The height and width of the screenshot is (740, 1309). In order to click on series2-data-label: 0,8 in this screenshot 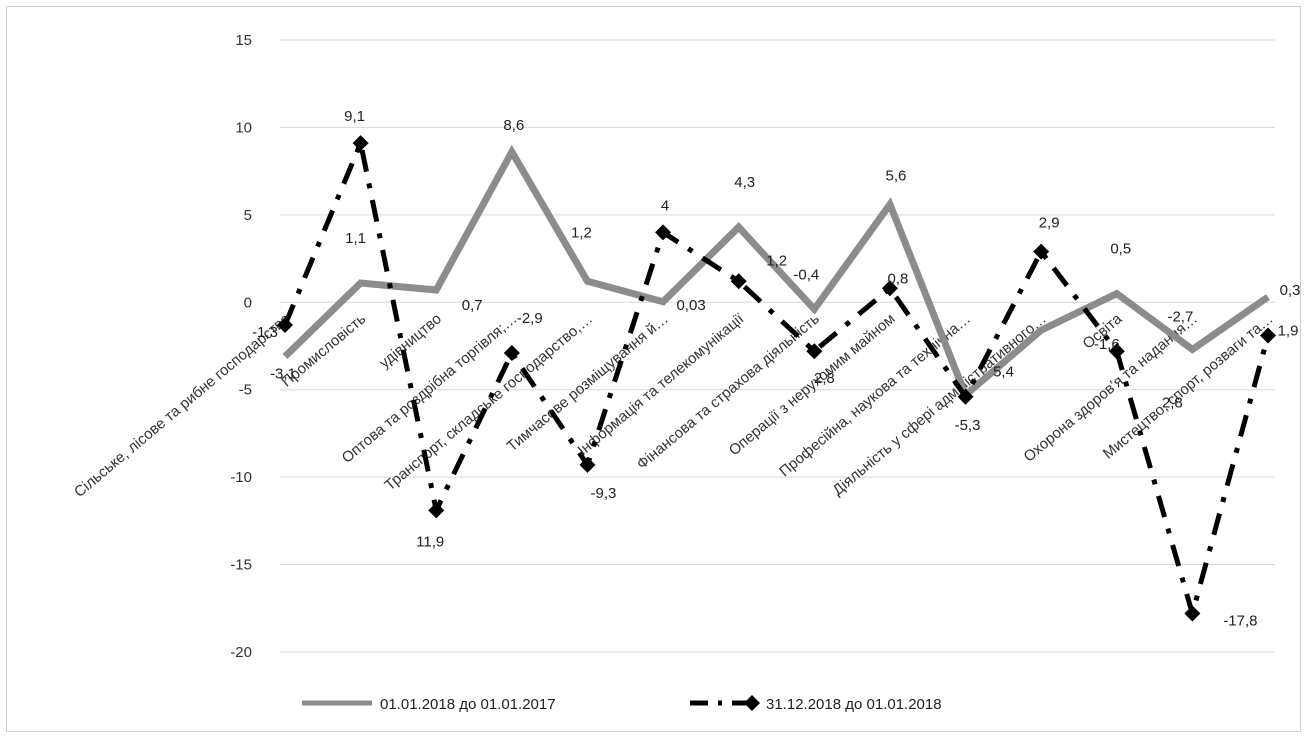, I will do `click(897, 278)`.